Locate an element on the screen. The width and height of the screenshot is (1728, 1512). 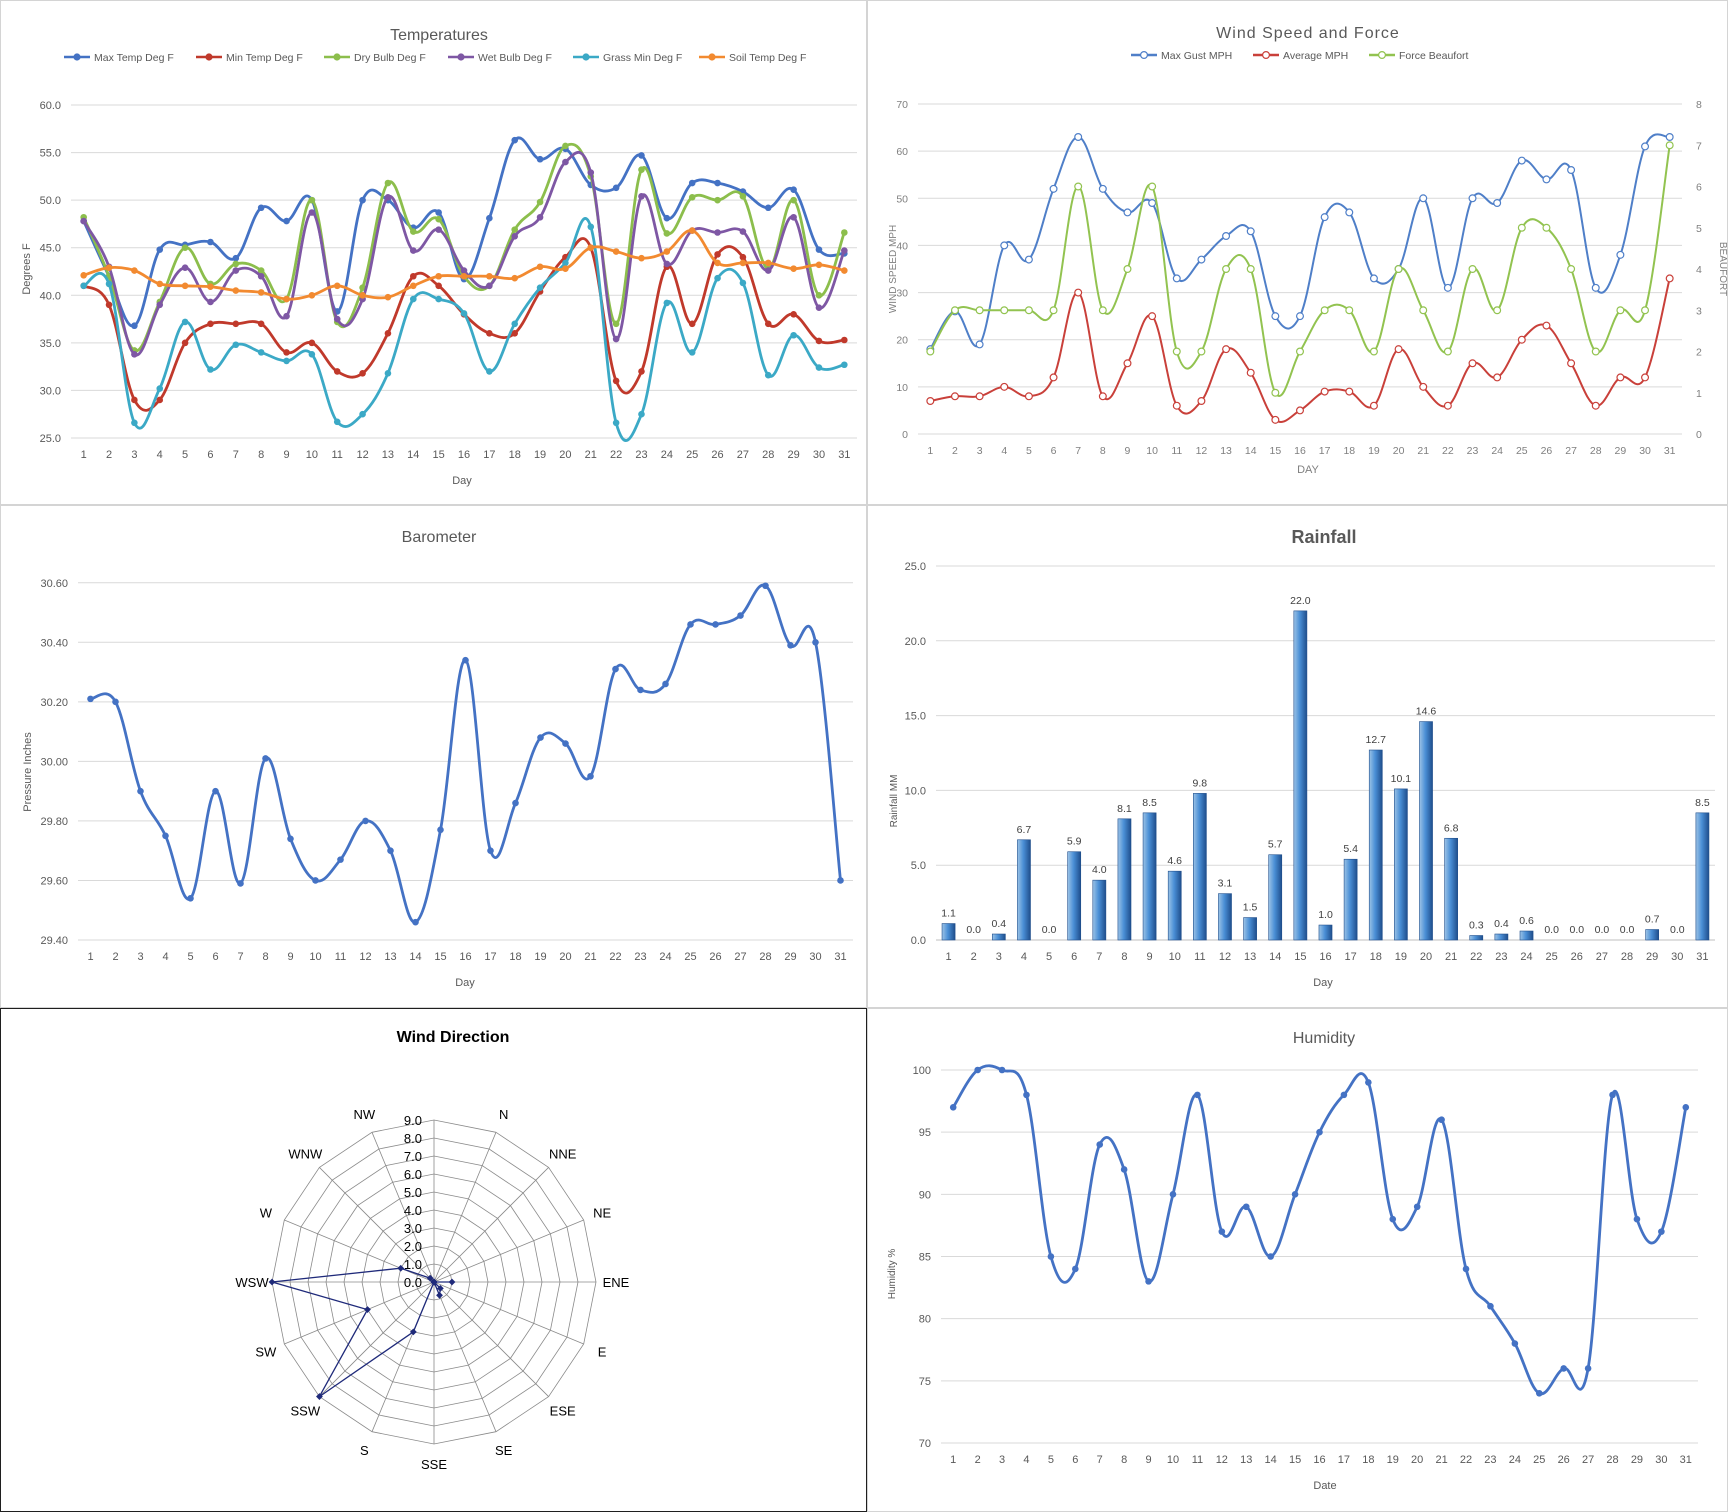
rainfall-data-label: 9.8 is located at coordinates (1200, 783).